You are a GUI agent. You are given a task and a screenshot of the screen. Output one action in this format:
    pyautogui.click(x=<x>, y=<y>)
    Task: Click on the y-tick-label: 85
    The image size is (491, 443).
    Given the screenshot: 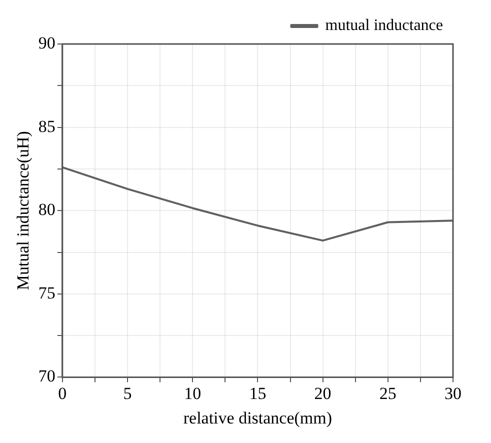 What is the action you would take?
    pyautogui.click(x=47, y=126)
    